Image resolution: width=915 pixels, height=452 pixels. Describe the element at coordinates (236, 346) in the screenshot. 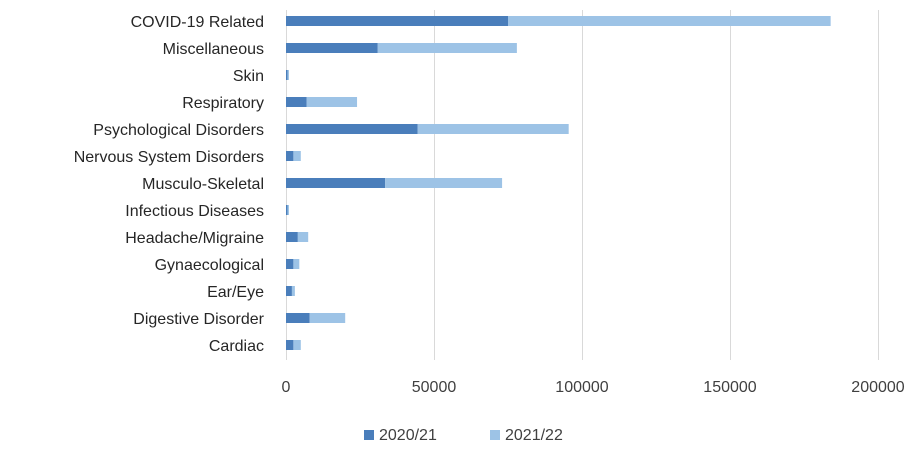

I see `category-label: Cardiac` at that location.